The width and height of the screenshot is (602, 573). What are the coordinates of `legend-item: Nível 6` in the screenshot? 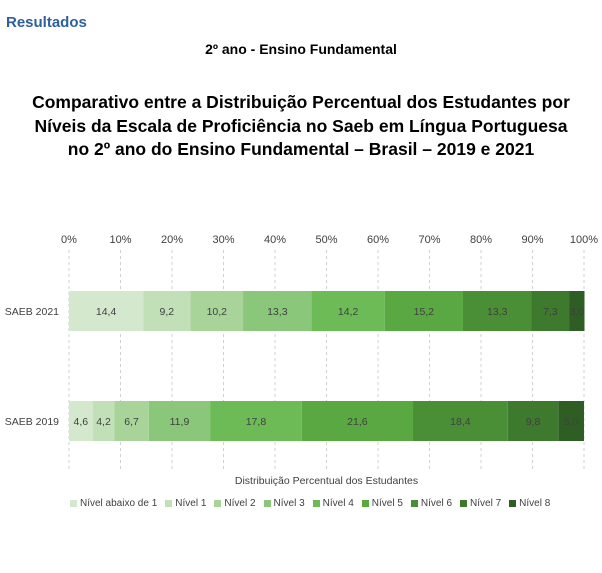 It's located at (431, 503).